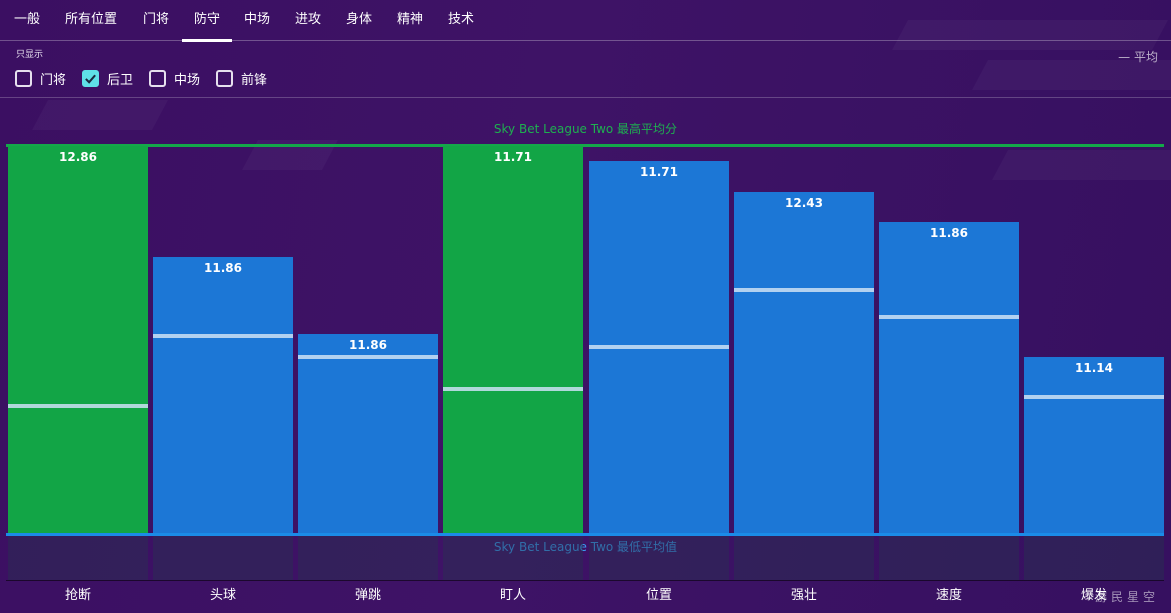  What do you see at coordinates (254, 80) in the screenshot?
I see `filter-label: 前锋` at bounding box center [254, 80].